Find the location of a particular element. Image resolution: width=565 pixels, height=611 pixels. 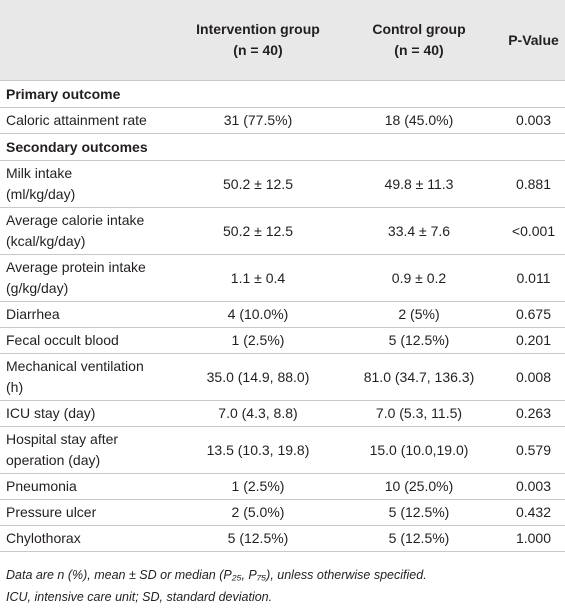

row-label: Mechanical ventilation (h) is located at coordinates (90, 377).